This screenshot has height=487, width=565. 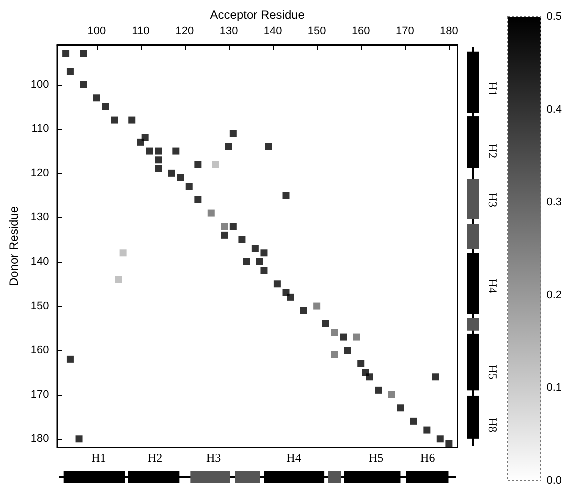 What do you see at coordinates (428, 458) in the screenshot?
I see `text: H6` at bounding box center [428, 458].